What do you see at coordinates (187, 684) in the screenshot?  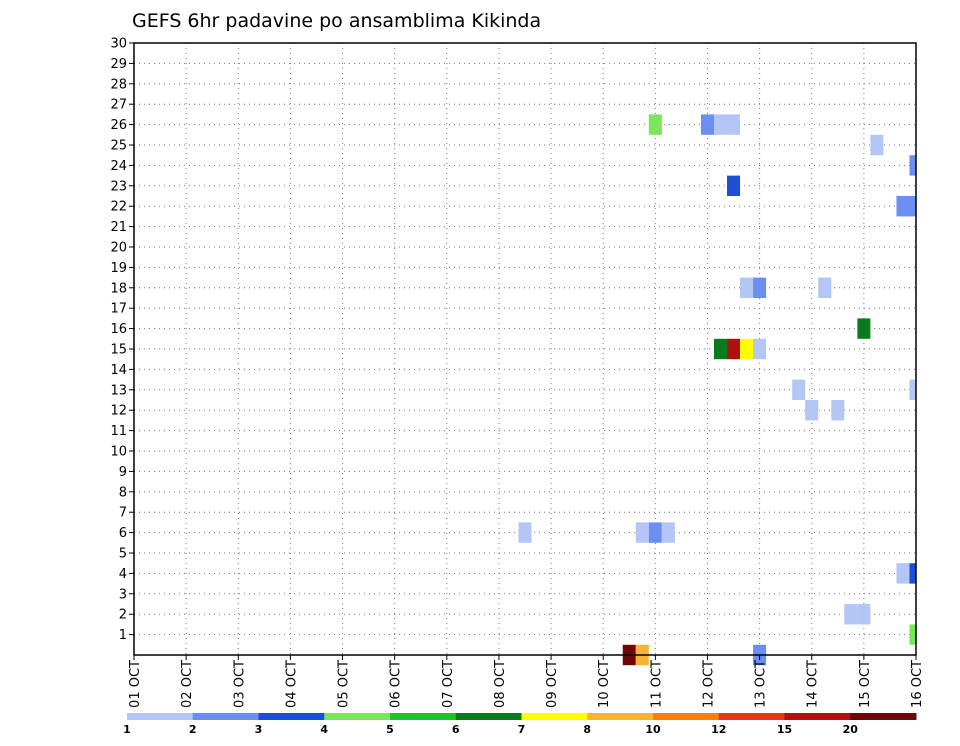 I see `x-tick-label: 02 OCT` at bounding box center [187, 684].